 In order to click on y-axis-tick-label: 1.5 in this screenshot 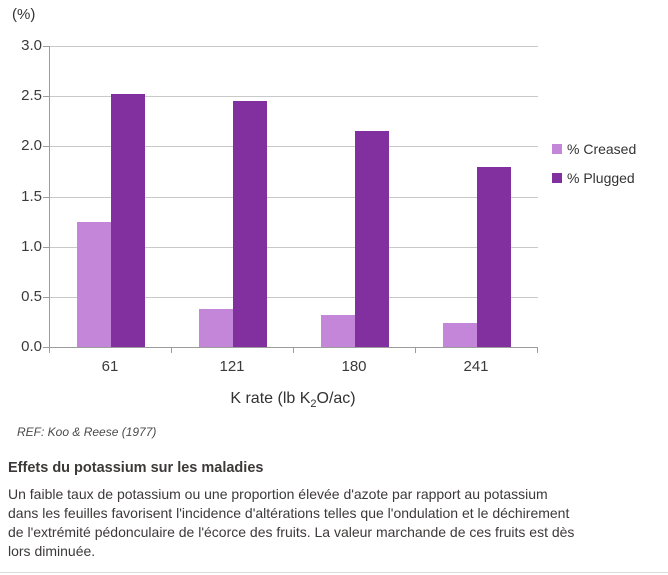, I will do `click(31, 196)`.